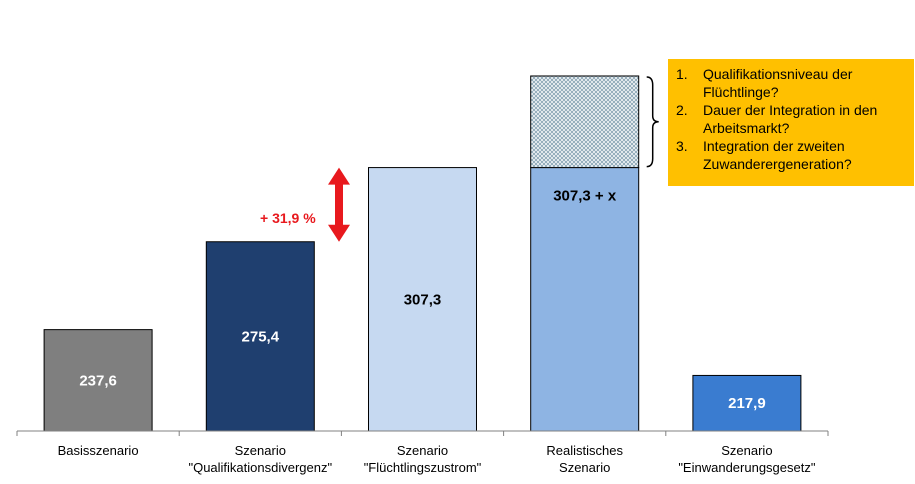 The height and width of the screenshot is (484, 915). I want to click on question-number-2: 2., so click(682, 110).